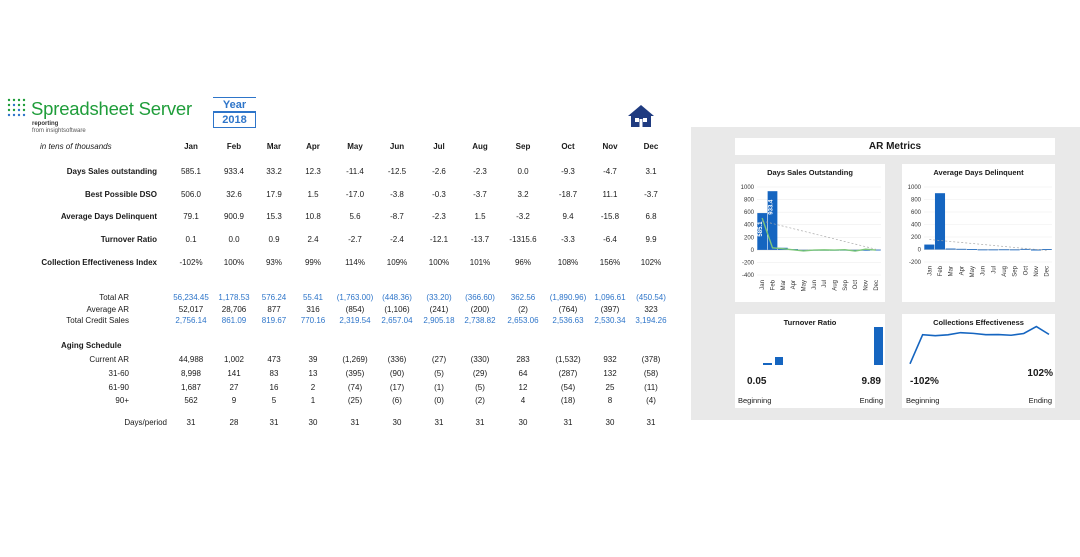  Describe the element at coordinates (978, 322) in the screenshot. I see `ce-title: Collections Effectiveness` at that location.